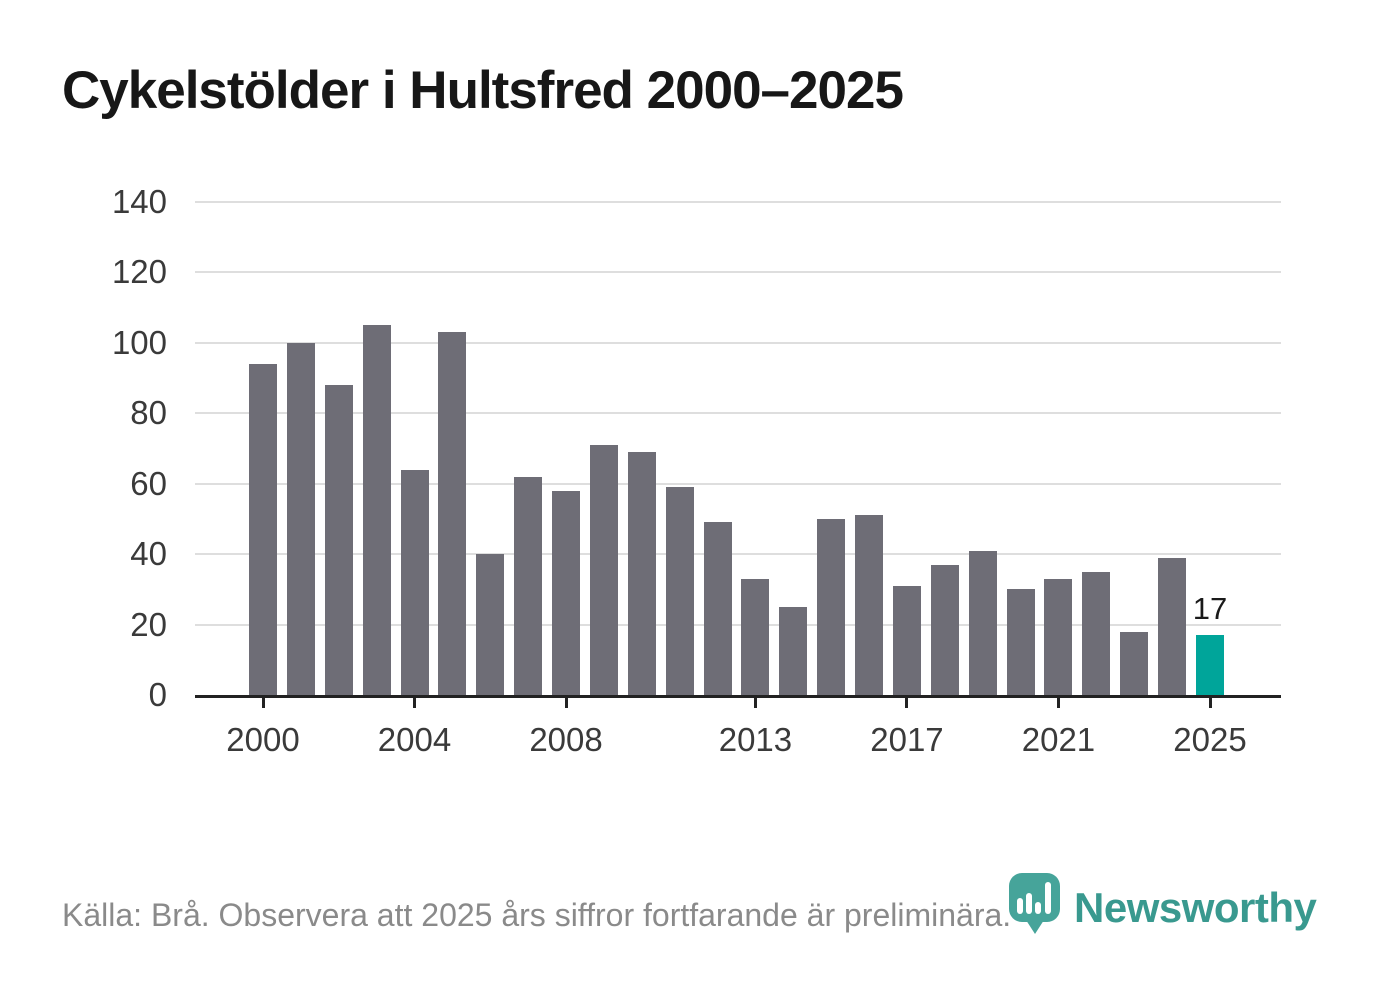  Describe the element at coordinates (1058, 703) in the screenshot. I see `x-tick-2021` at that location.